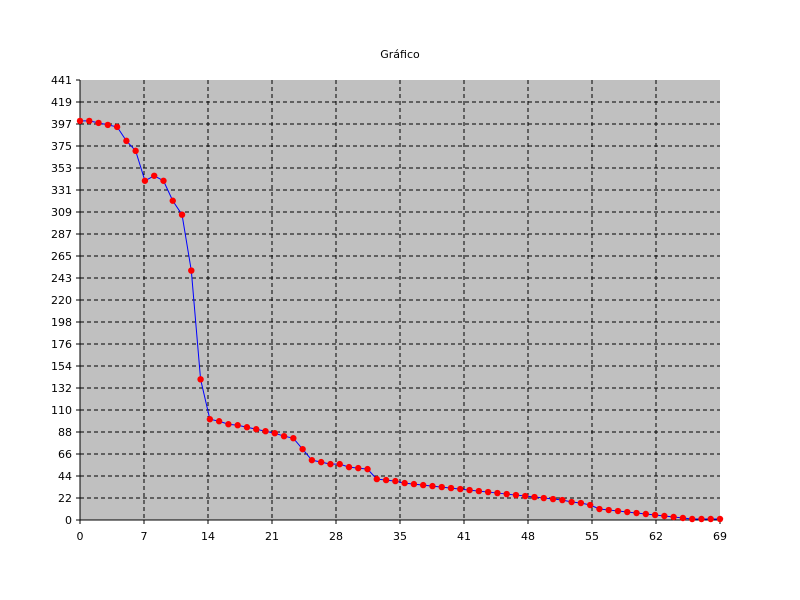 The image size is (800, 600). What do you see at coordinates (272, 536) in the screenshot?
I see `x-tick-label: 21` at bounding box center [272, 536].